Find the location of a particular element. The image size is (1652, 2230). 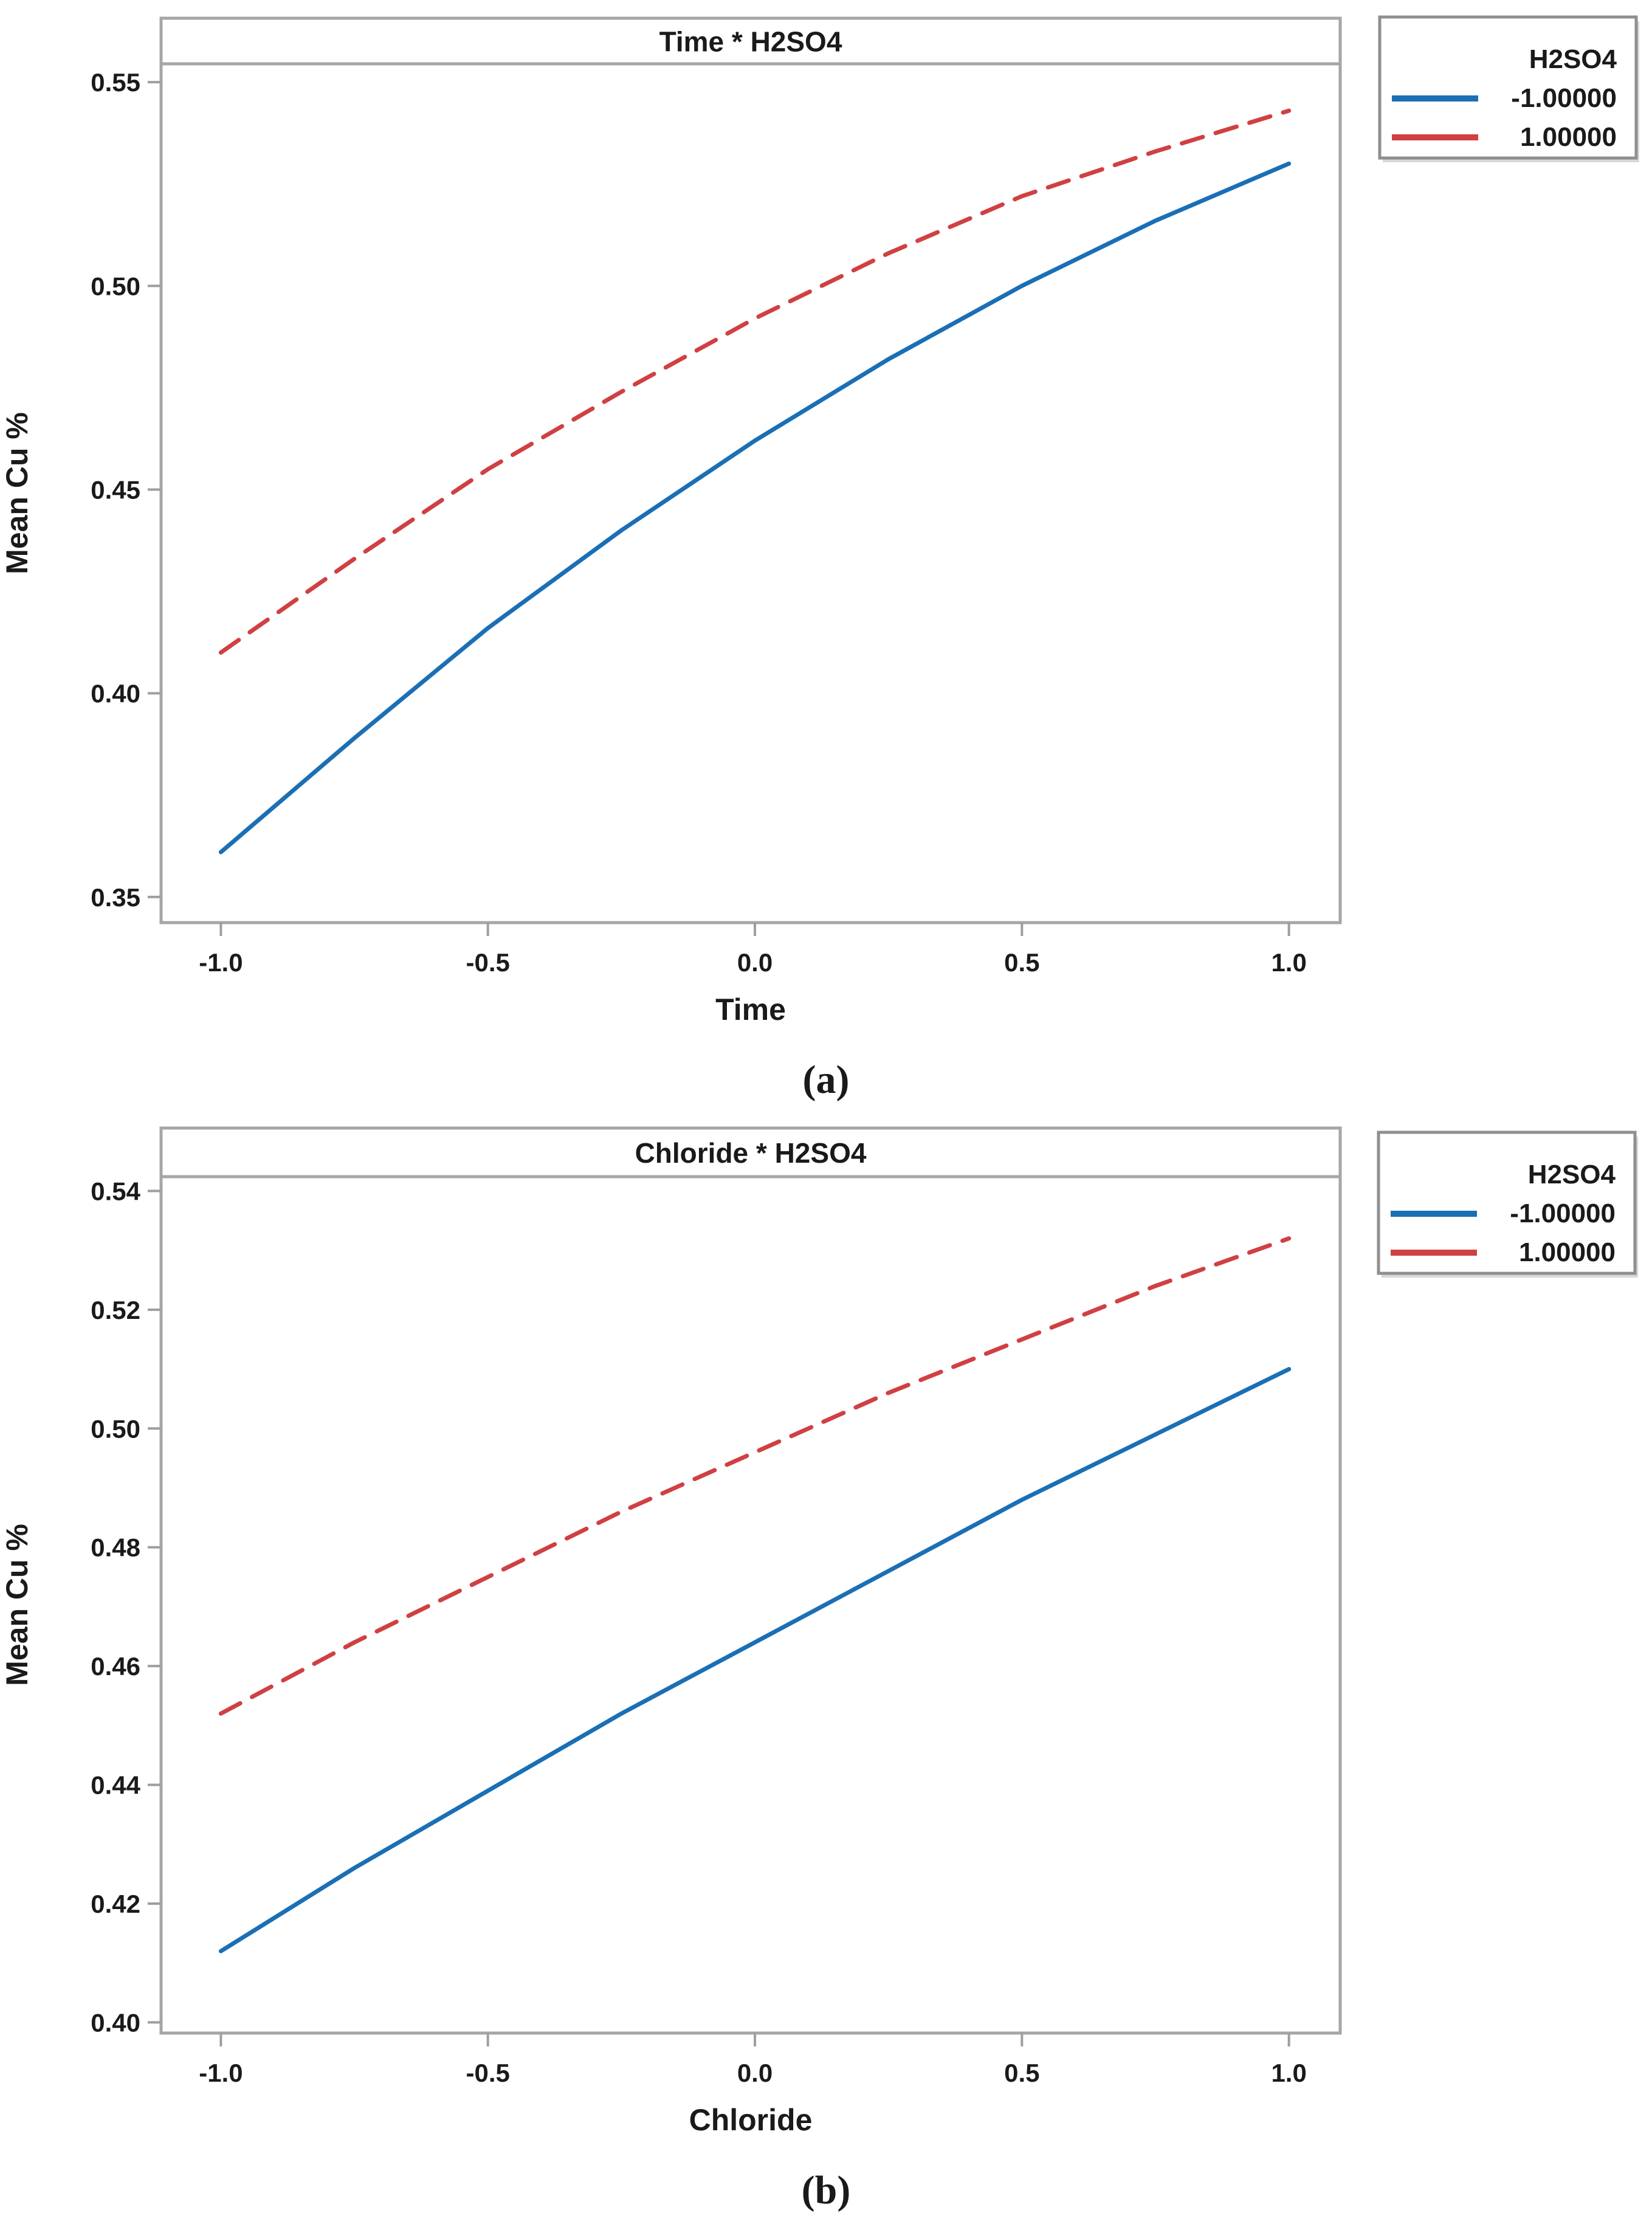

y-tick-label: 0.46 is located at coordinates (115, 1666).